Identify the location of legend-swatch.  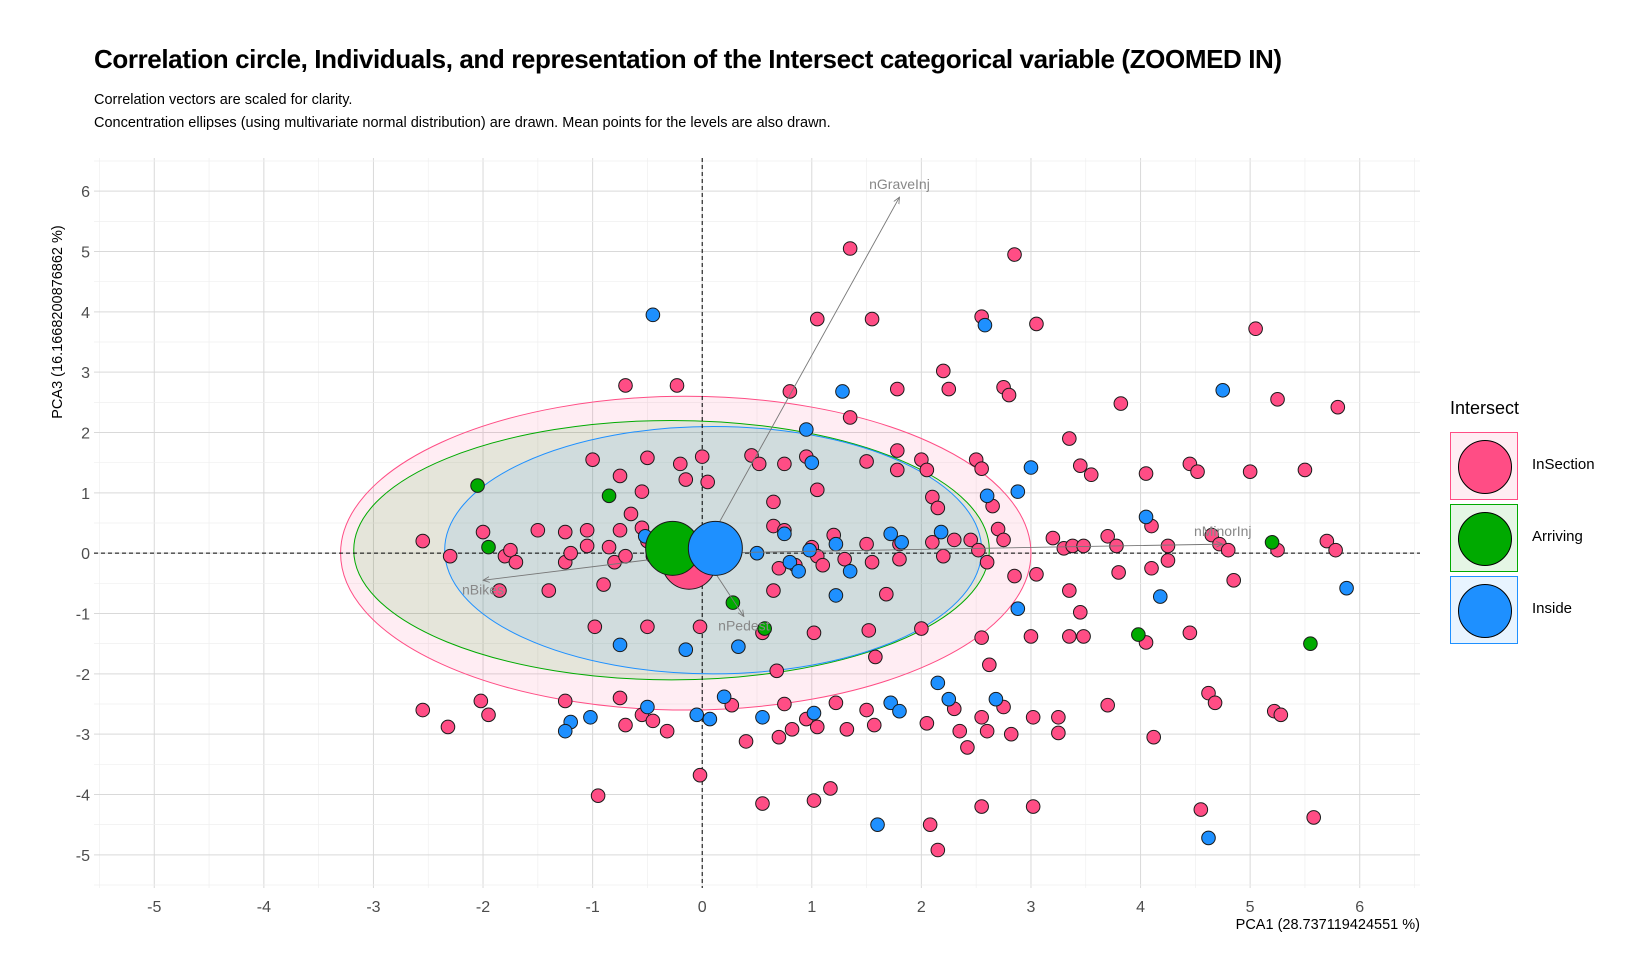
(1485, 467).